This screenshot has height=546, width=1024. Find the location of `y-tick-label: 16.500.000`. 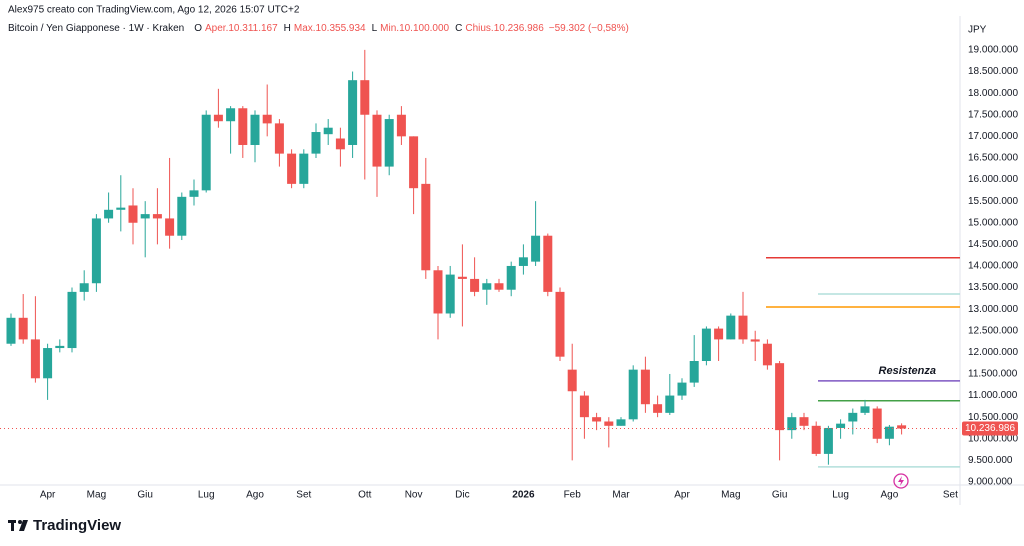

y-tick-label: 16.500.000 is located at coordinates (993, 158).